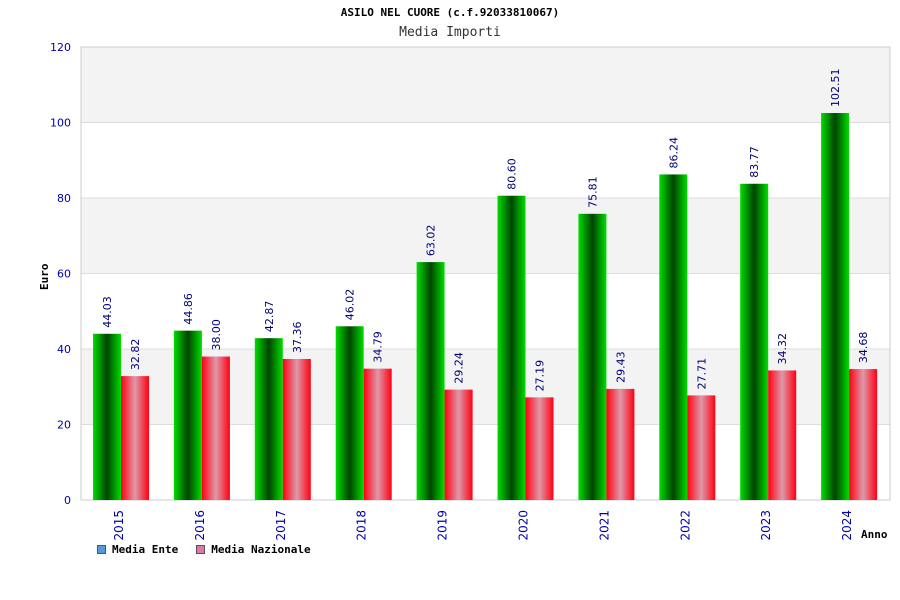 The width and height of the screenshot is (900, 600). I want to click on legend-item-nazionale: Media Nazionale, so click(253, 549).